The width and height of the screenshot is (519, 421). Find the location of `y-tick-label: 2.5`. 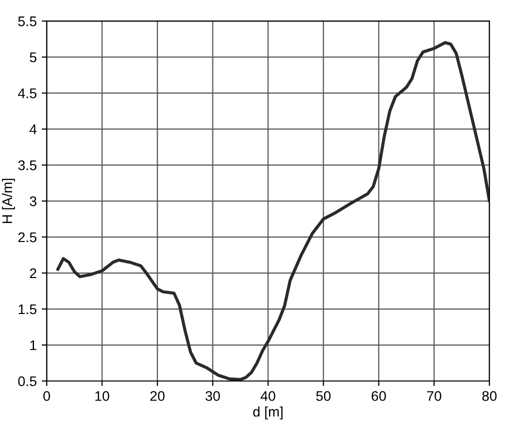

y-tick-label: 2.5 is located at coordinates (27, 237).